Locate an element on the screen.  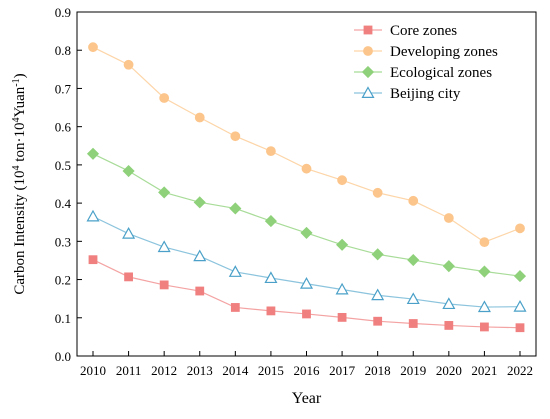
series-core-zones is located at coordinates (306, 294).